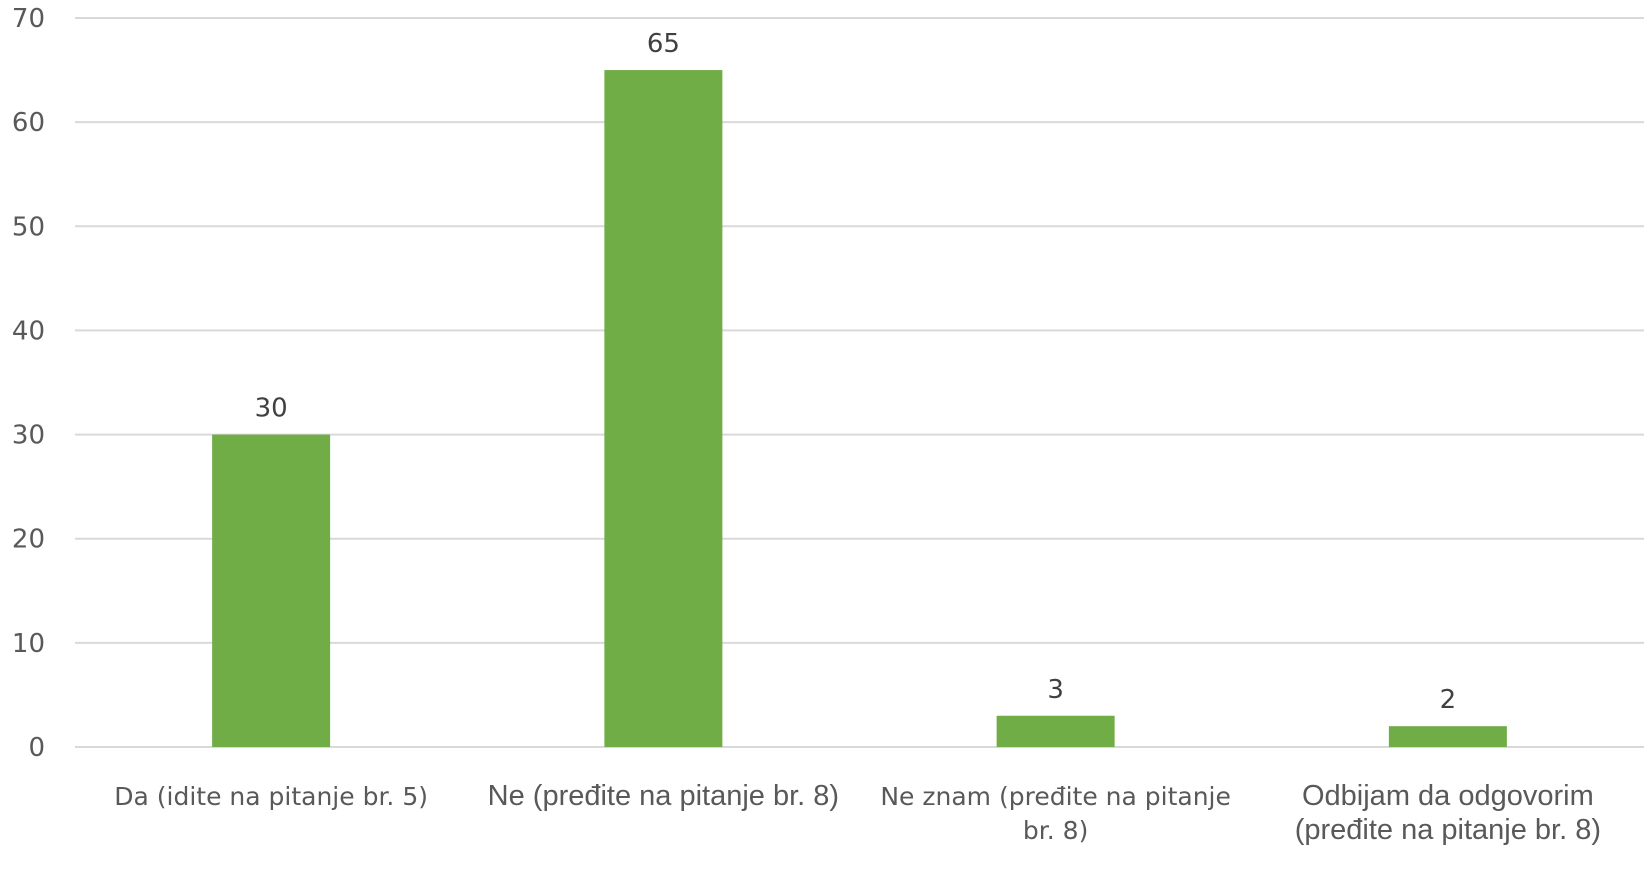  Describe the element at coordinates (271, 409) in the screenshot. I see `data-label: 30` at that location.